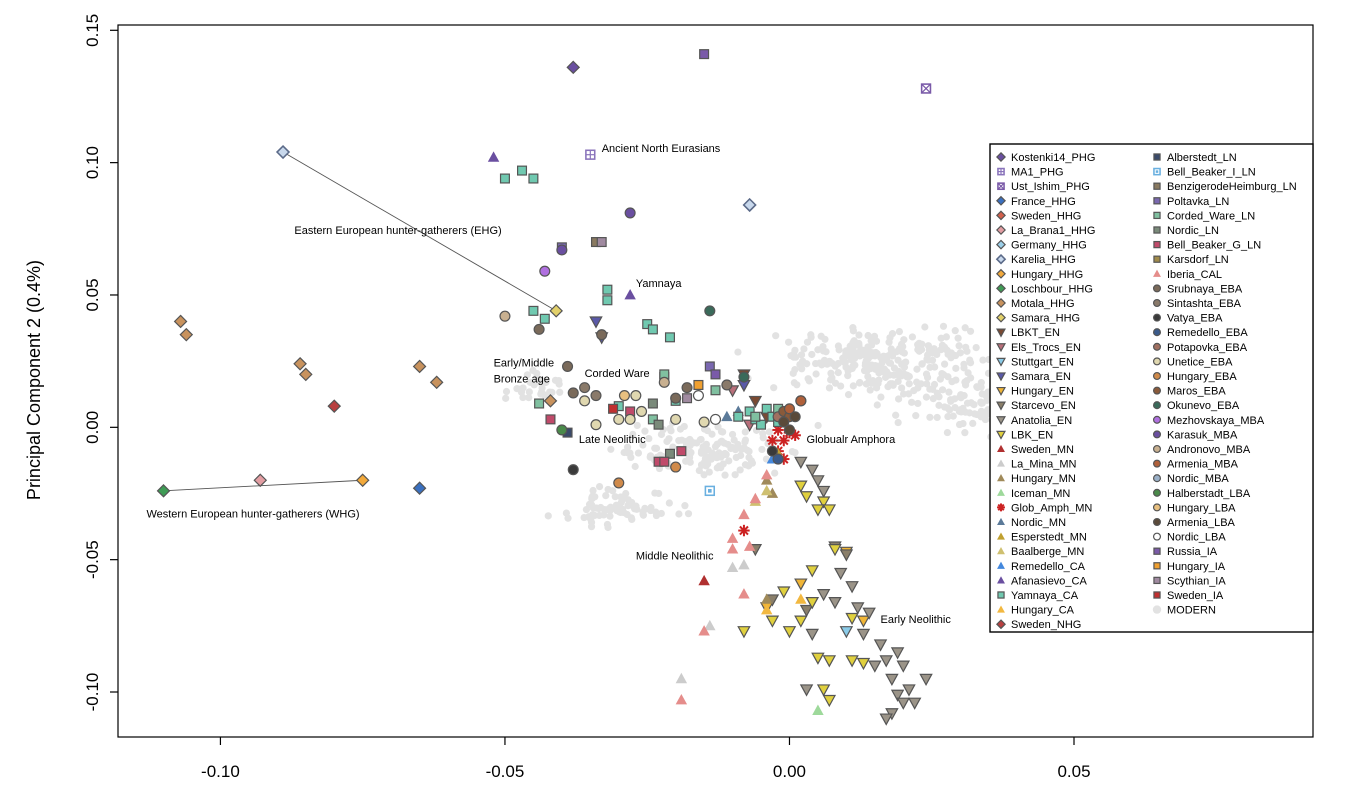  Describe the element at coordinates (806, 611) in the screenshot. I see `point-starcevo-en` at that location.